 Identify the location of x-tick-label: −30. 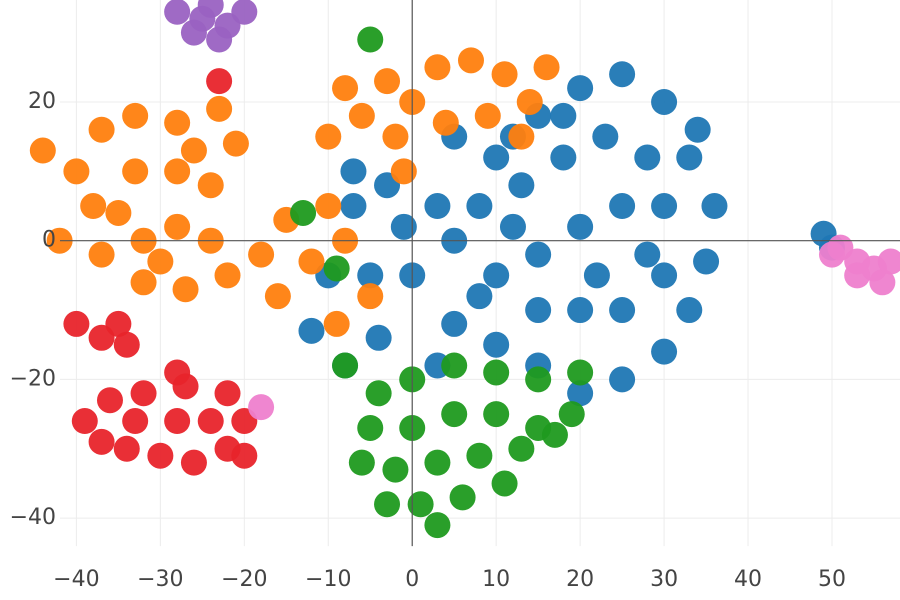
(160, 579).